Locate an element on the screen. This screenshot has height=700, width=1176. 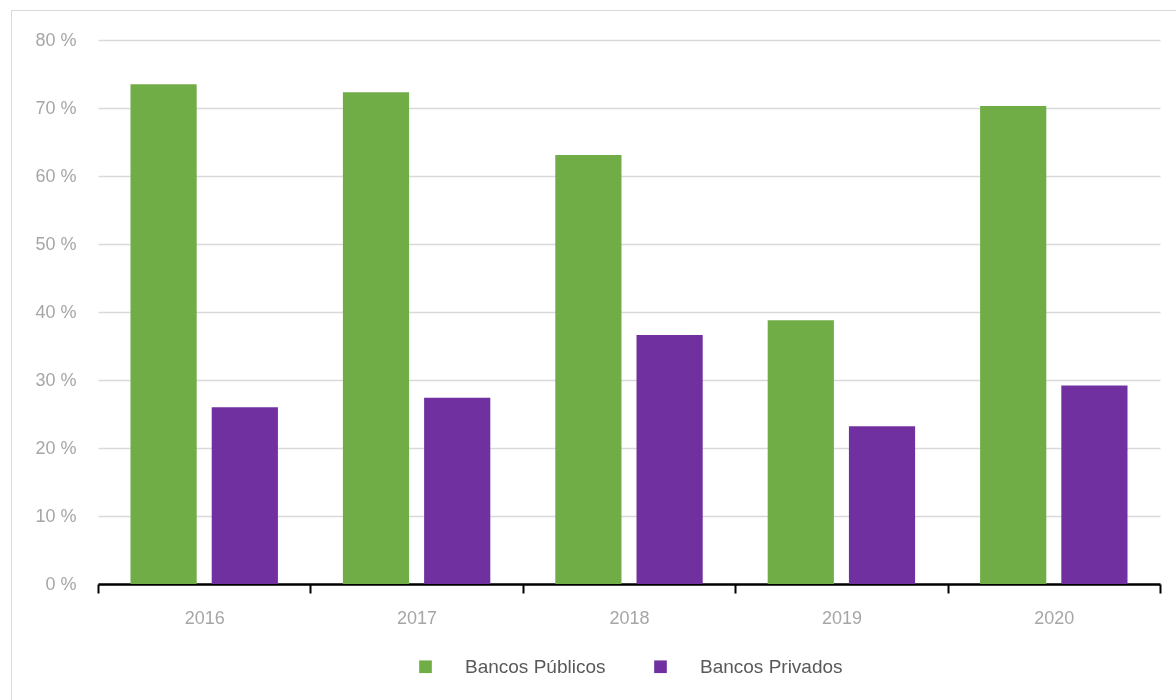
legend-label: Bancos Privados is located at coordinates (771, 666).